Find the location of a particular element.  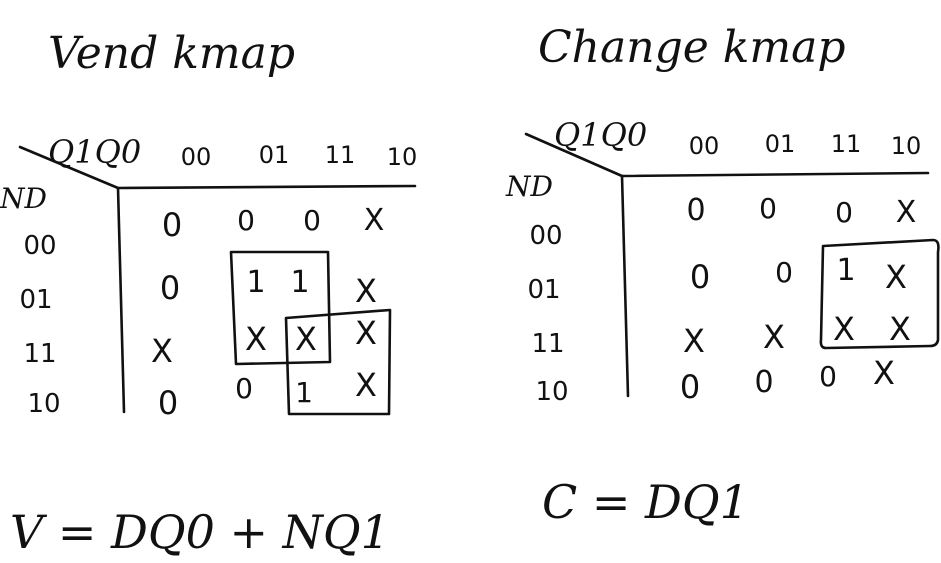

vend-equation: V = DQ0 + NQ1 is located at coordinates (200, 531).